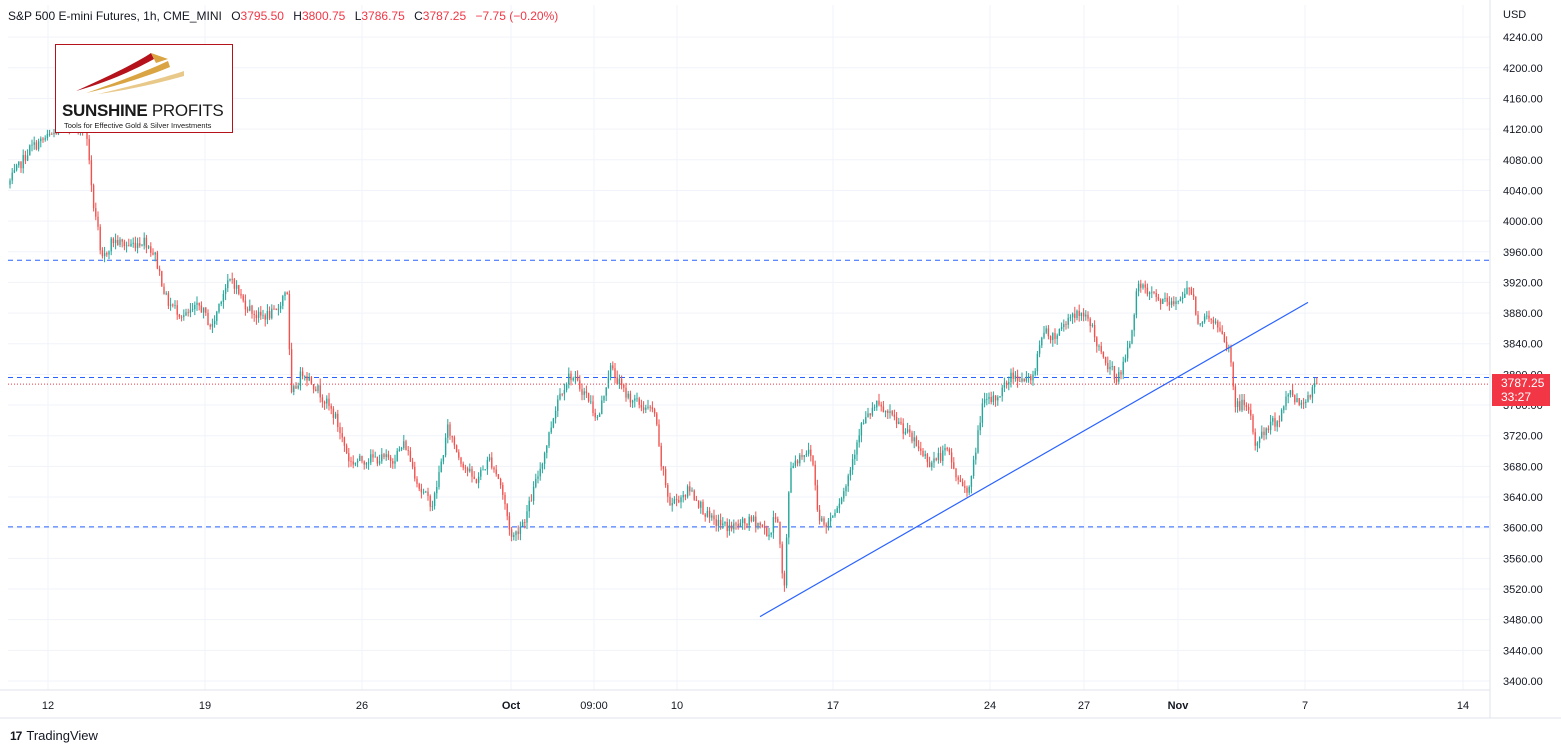 The height and width of the screenshot is (754, 1561). I want to click on y-tick-label: 3720.00, so click(1523, 437).